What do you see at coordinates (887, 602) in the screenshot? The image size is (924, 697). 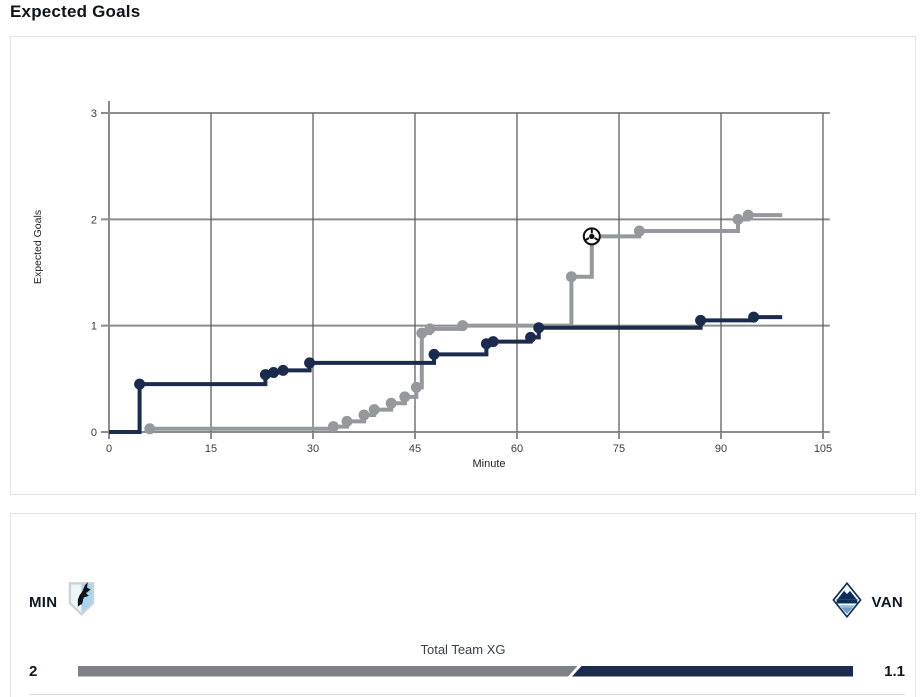 I see `away-team-abbr: VAN` at bounding box center [887, 602].